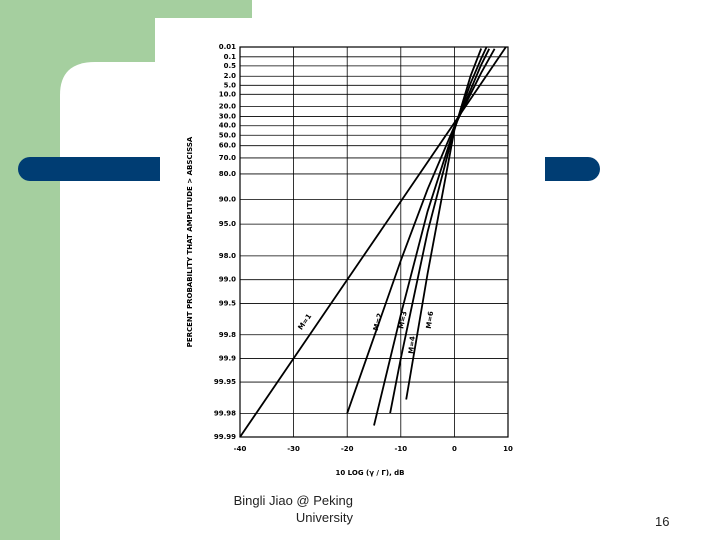  Describe the element at coordinates (227, 146) in the screenshot. I see `y-tick-label: 60.0` at that location.